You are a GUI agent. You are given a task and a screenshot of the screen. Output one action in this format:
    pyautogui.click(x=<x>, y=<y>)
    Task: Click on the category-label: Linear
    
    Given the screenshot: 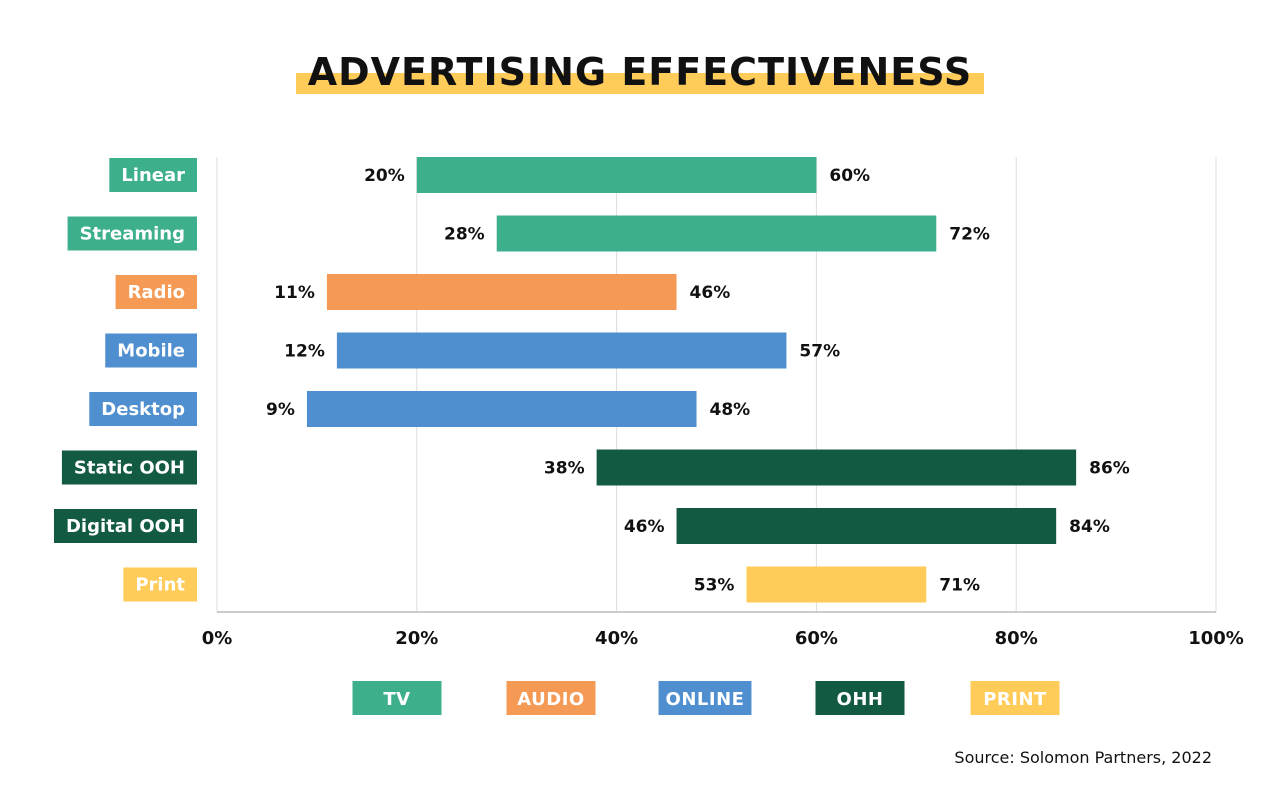 What is the action you would take?
    pyautogui.click(x=153, y=175)
    